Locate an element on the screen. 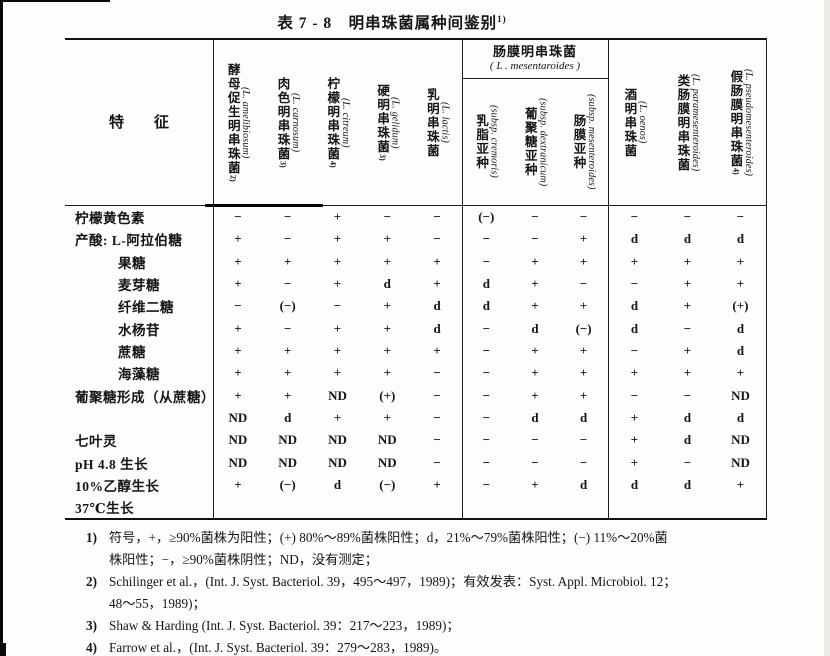 This screenshot has height=656, width=830. species-chinese-name: 肉色明串珠菌3) is located at coordinates (282, 122).